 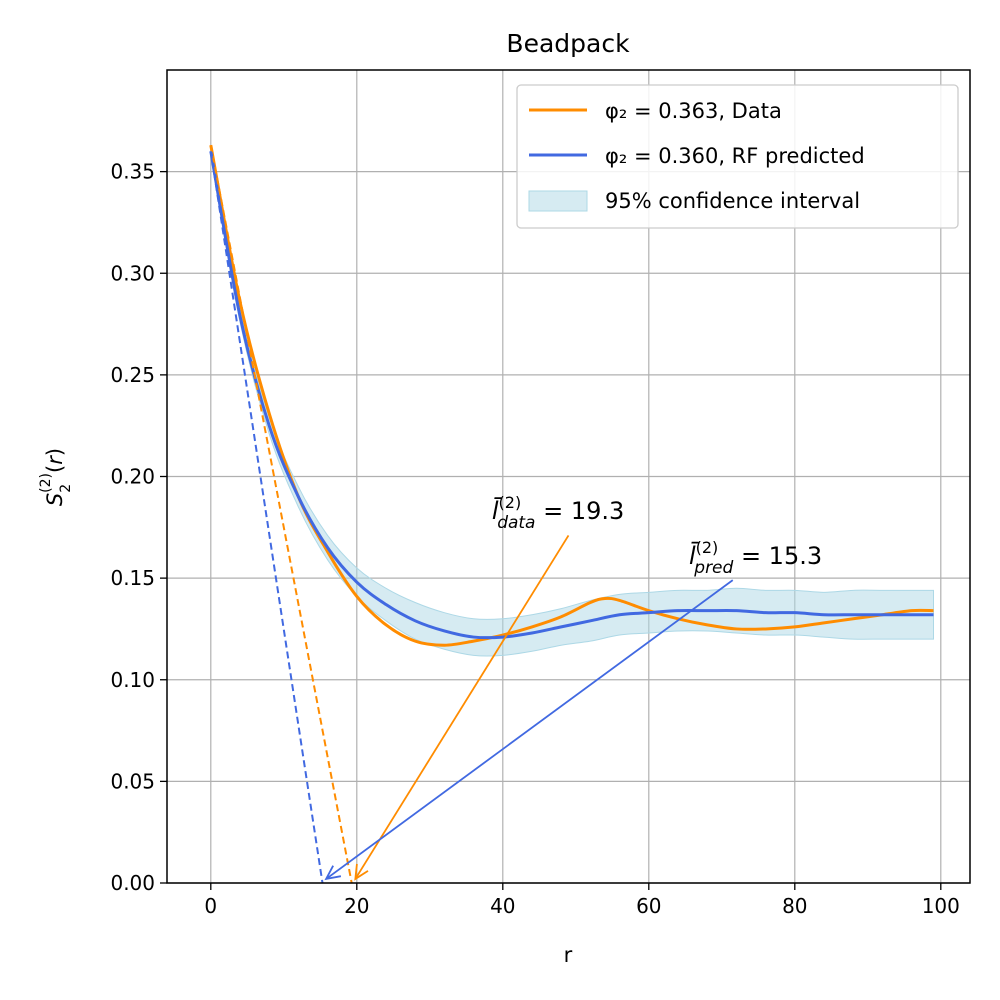 What do you see at coordinates (558, 513) in the screenshot?
I see `data-annotation-label: l̄(2) data = 19.3` at bounding box center [558, 513].